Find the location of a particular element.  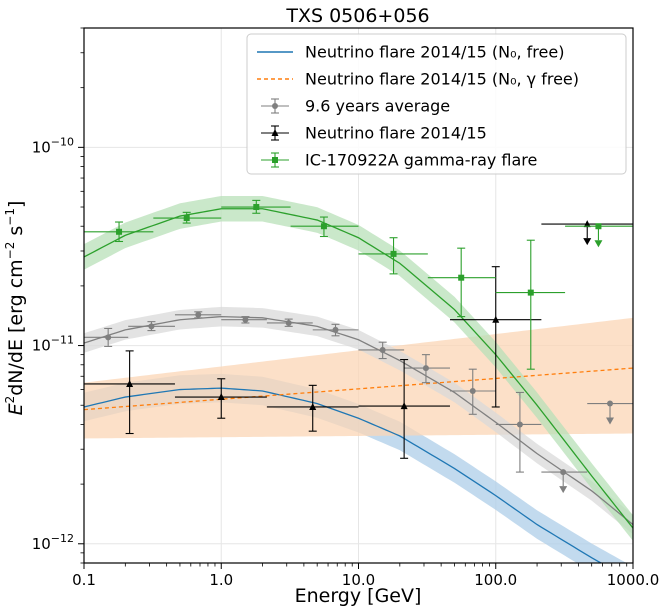

x-tick-label: 1000.0 is located at coordinates (633, 580).